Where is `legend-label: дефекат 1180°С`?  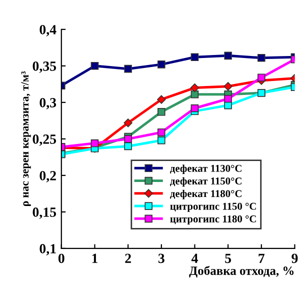
legend-label: дефекат 1180°С is located at coordinates (206, 195).